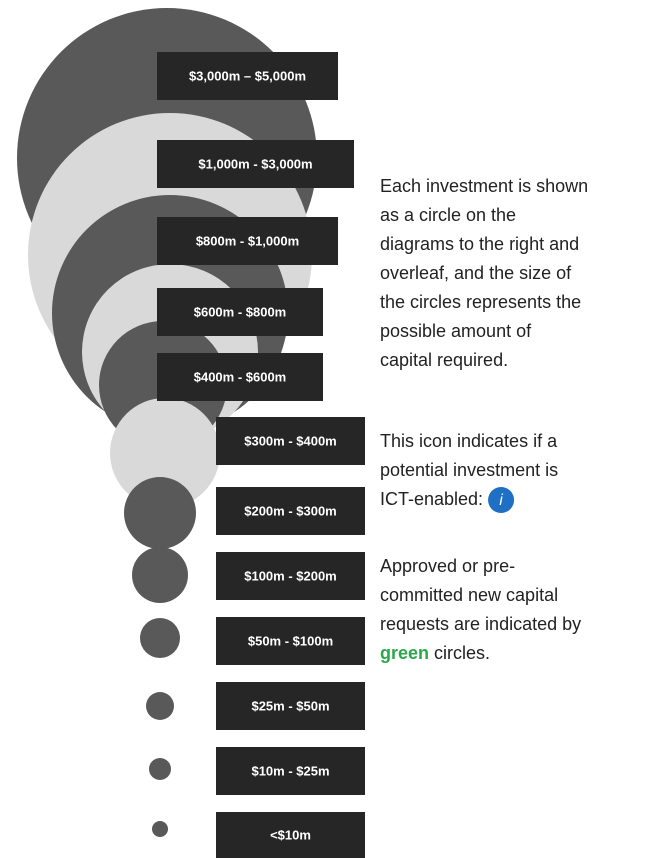  I want to click on green-tail: circles., so click(462, 653).